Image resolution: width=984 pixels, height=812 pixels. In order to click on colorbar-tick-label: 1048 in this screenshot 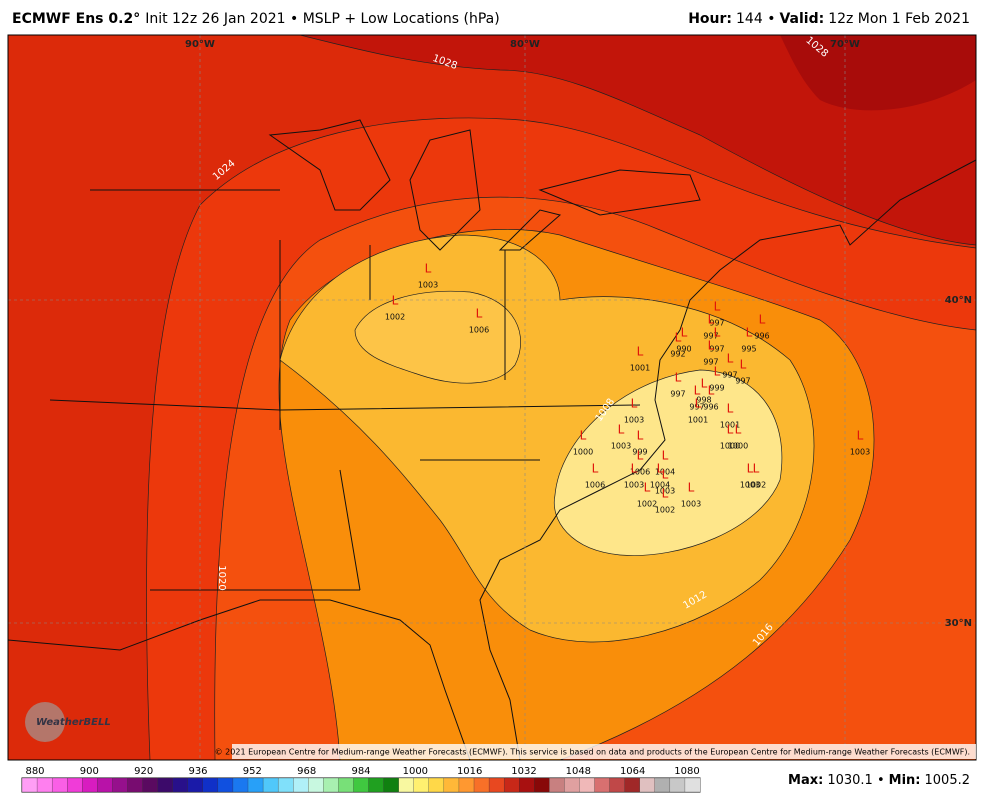, I will do `click(578, 771)`.